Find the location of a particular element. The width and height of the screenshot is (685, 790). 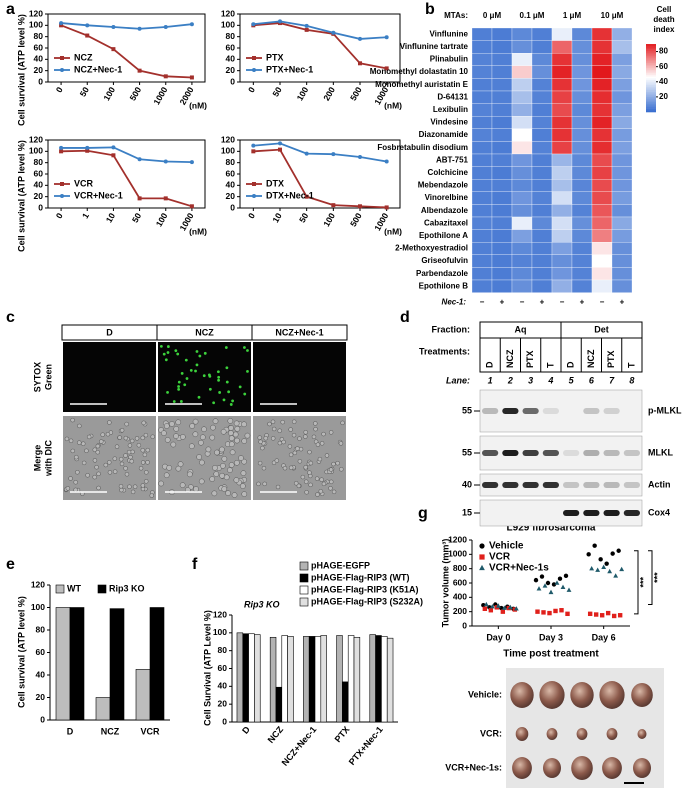

x-tick-label: NCZ is located at coordinates (110, 731).